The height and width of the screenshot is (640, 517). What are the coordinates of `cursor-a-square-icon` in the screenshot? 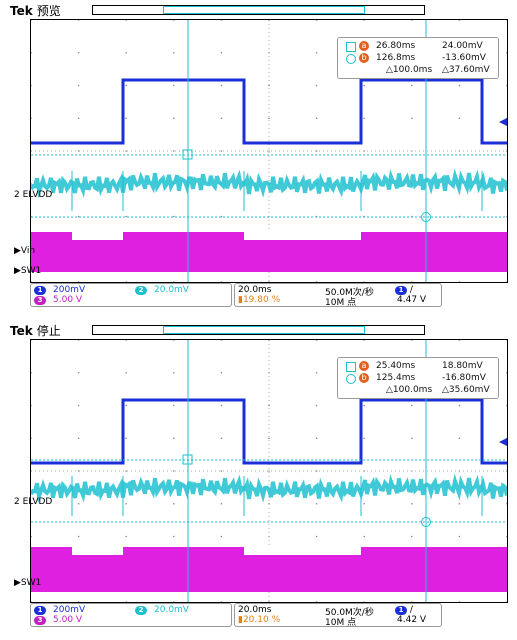 It's located at (187, 459).